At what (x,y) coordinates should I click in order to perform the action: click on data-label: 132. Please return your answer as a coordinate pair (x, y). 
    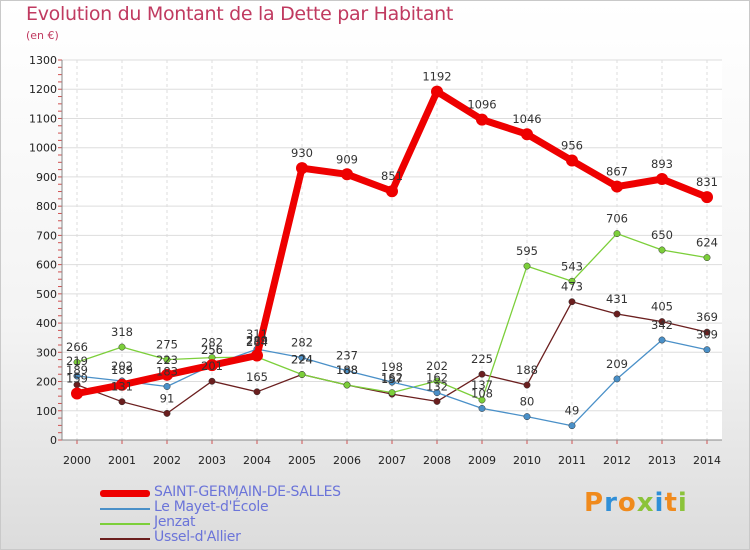
    Looking at the image, I should click on (437, 386).